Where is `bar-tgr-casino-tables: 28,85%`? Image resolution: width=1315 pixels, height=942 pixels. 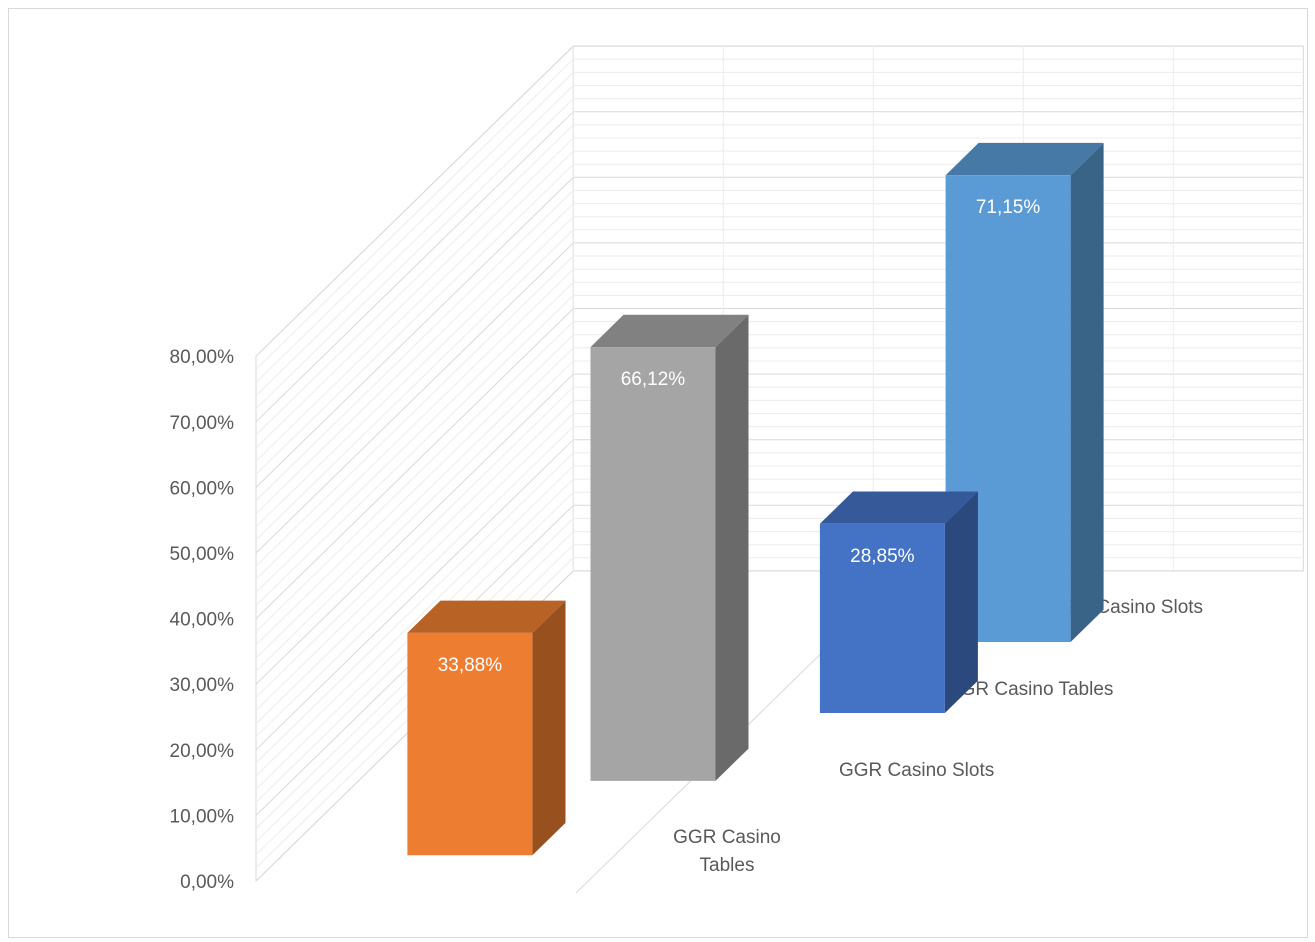 bar-tgr-casino-tables: 28,85% is located at coordinates (898, 602).